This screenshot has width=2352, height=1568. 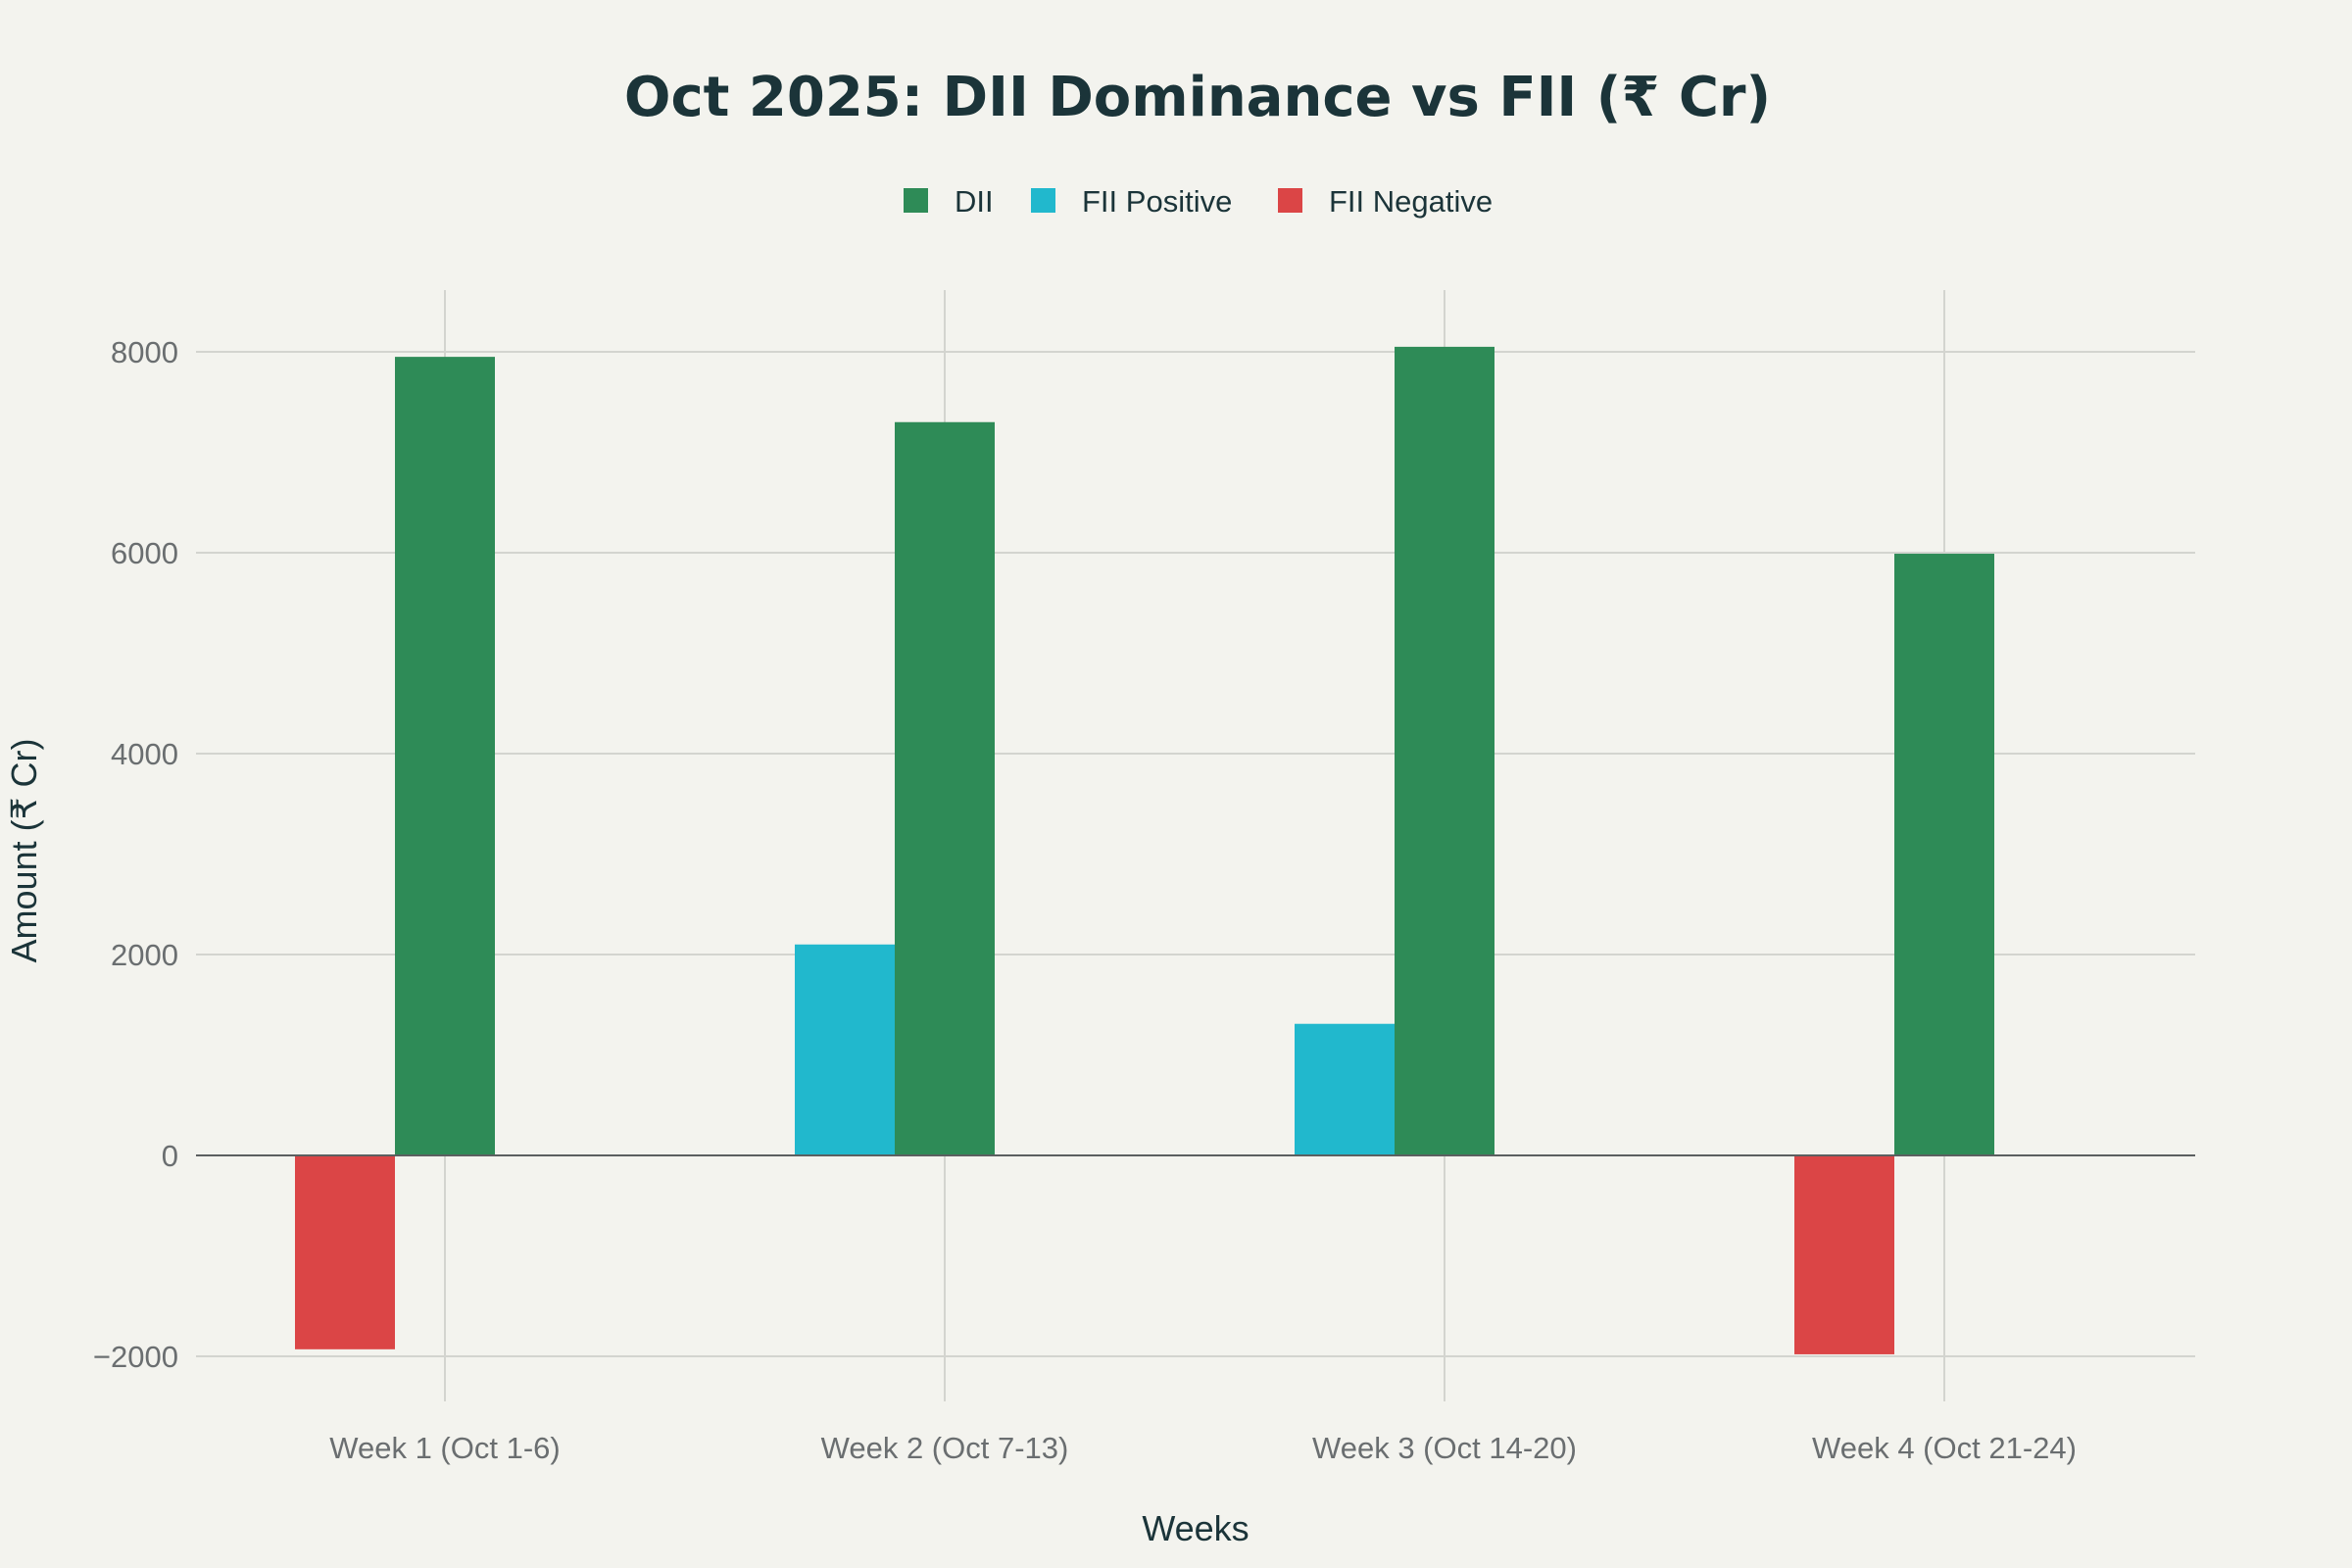 What do you see at coordinates (945, 1448) in the screenshot?
I see `x-tick-label: Week 2 (Oct 7-13)` at bounding box center [945, 1448].